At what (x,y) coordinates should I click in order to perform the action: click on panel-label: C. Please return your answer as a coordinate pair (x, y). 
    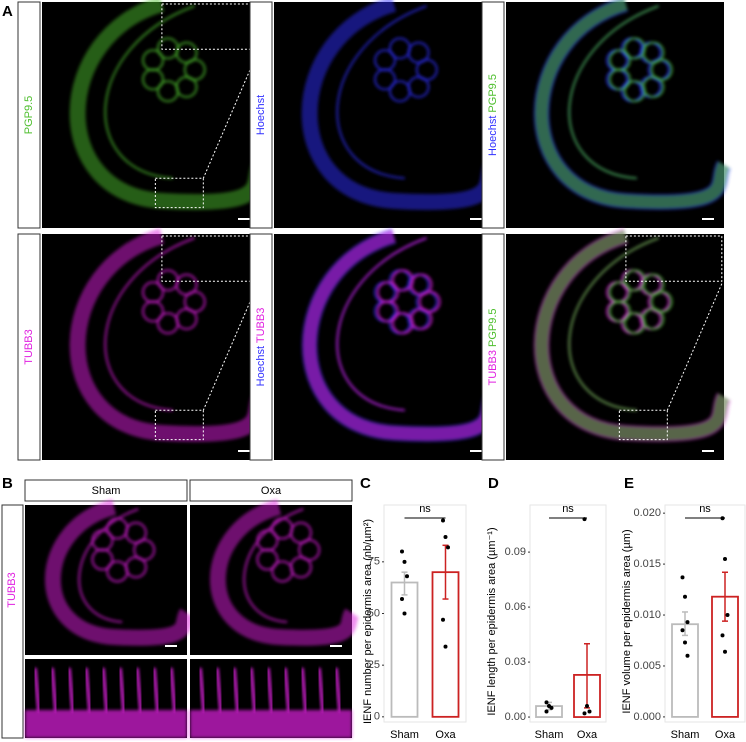
    Looking at the image, I should click on (365, 483).